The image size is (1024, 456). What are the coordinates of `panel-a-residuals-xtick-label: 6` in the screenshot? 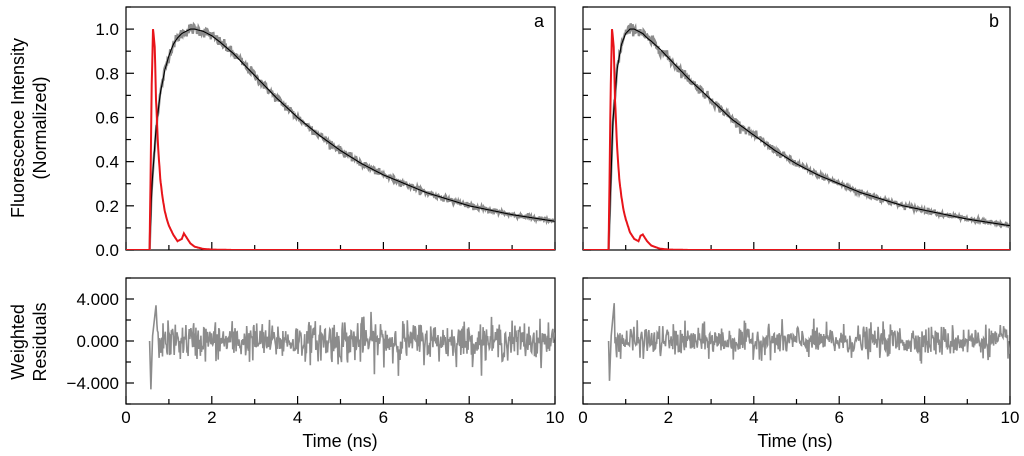 It's located at (383, 417).